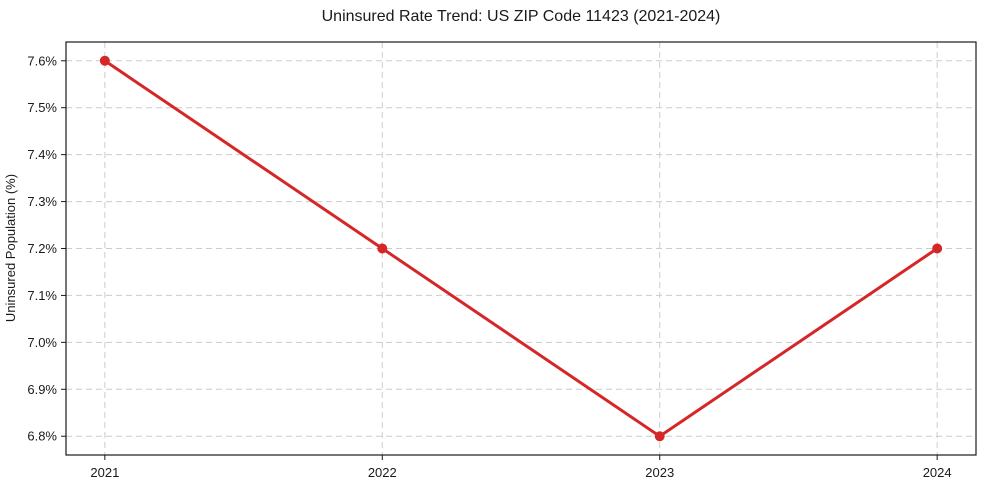  I want to click on y-tick-label: 7.4%, so click(42, 154).